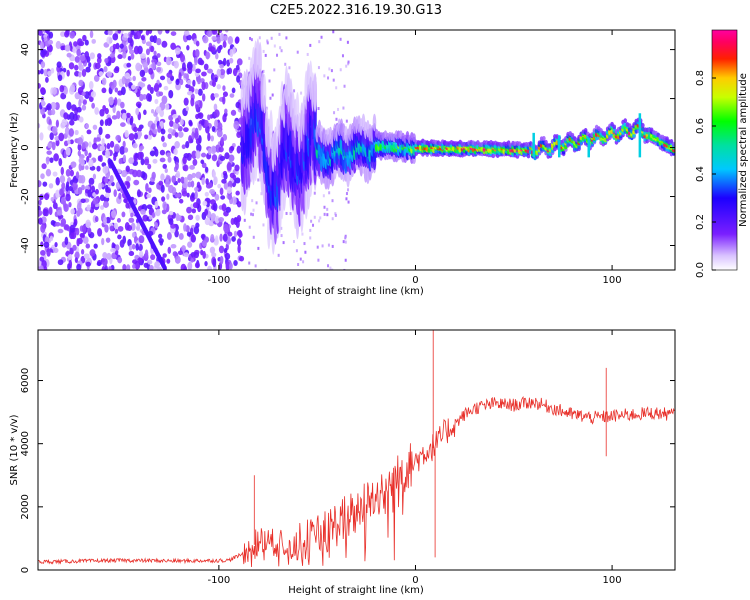 The width and height of the screenshot is (750, 600). I want to click on colorbar-ticks: 0.0 0.2 0.4 0.6 0.8, so click(705, 174).